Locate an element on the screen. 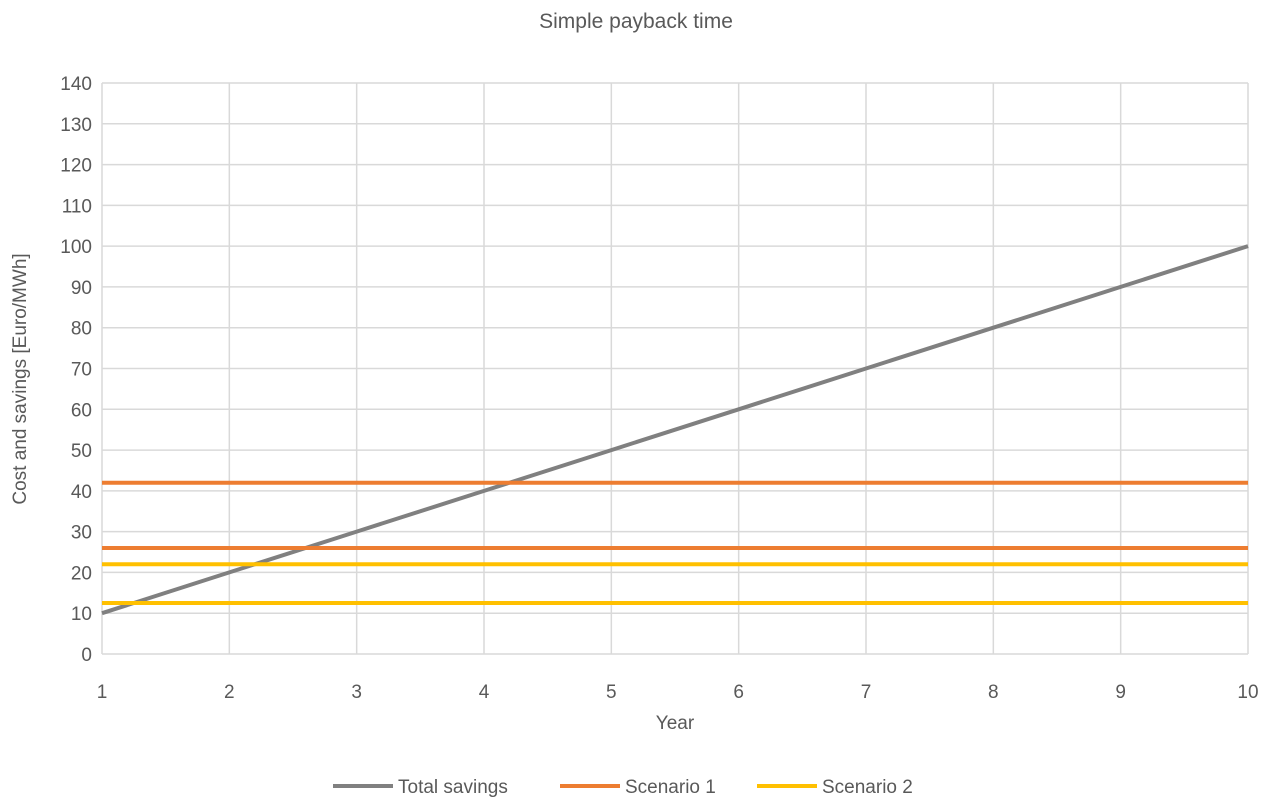 This screenshot has width=1271, height=807. legend-label: Scenario 1 is located at coordinates (670, 787).